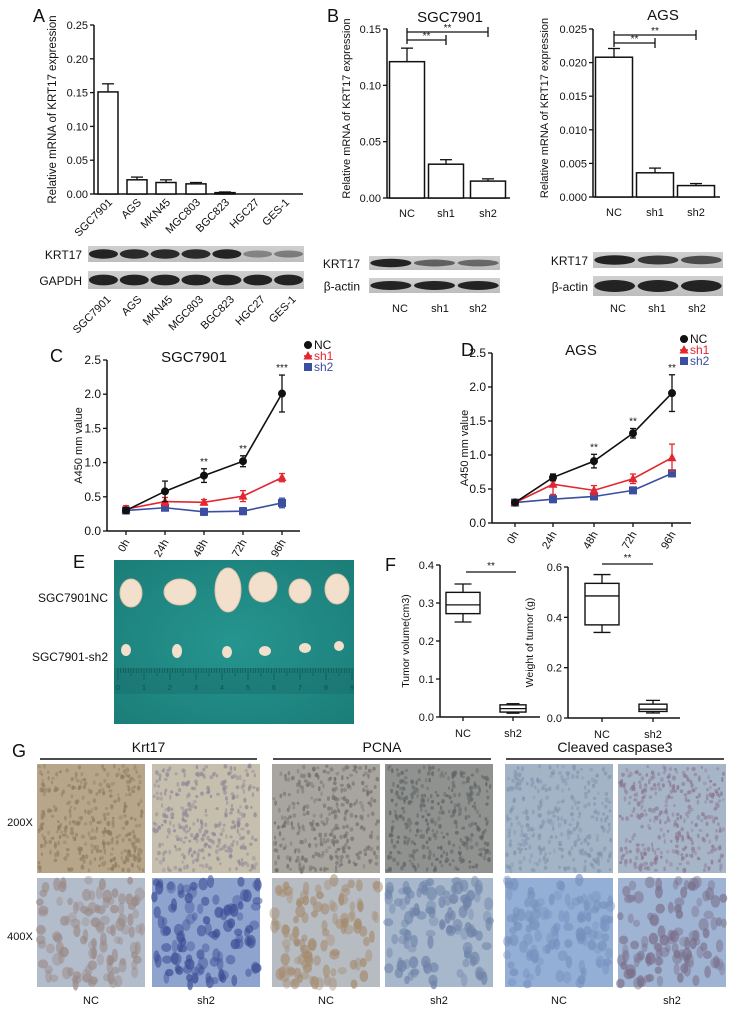 Image resolution: width=734 pixels, height=1016 pixels. What do you see at coordinates (467, 350) in the screenshot?
I see `panel-label-d: D` at bounding box center [467, 350].